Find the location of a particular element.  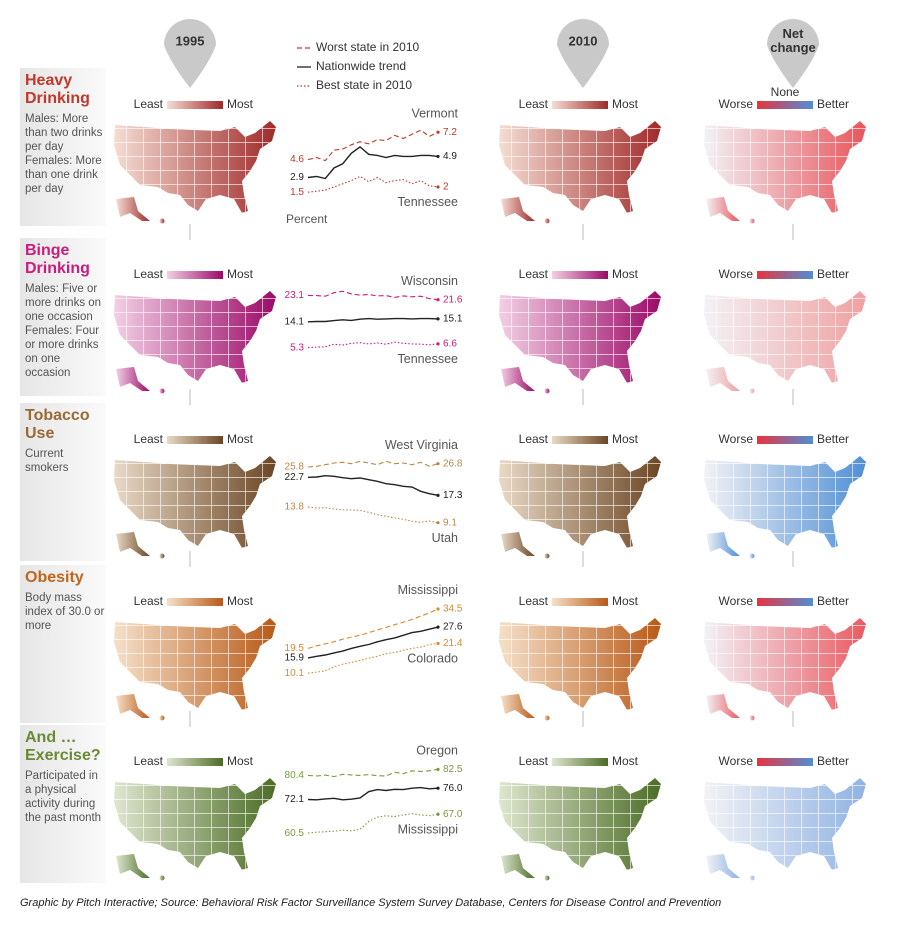

end-value: 6.6 is located at coordinates (450, 344).